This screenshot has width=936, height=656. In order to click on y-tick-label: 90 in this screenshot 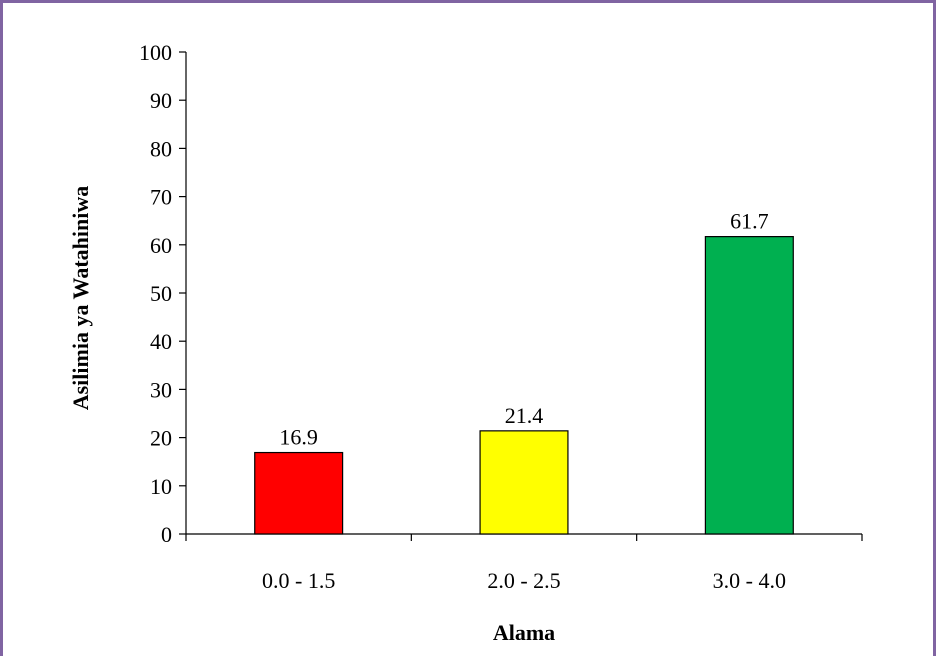, I will do `click(161, 100)`.